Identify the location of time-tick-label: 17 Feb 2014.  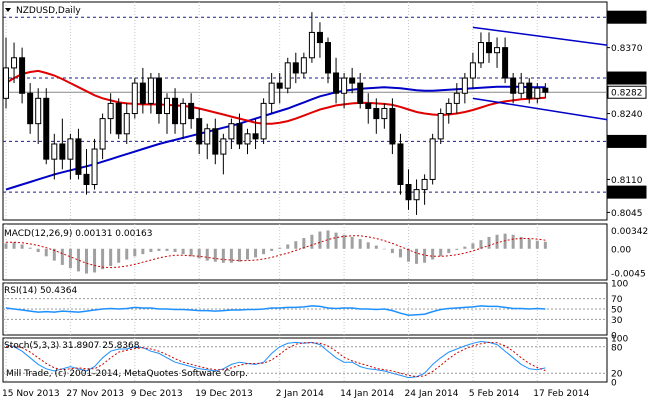
(561, 394).